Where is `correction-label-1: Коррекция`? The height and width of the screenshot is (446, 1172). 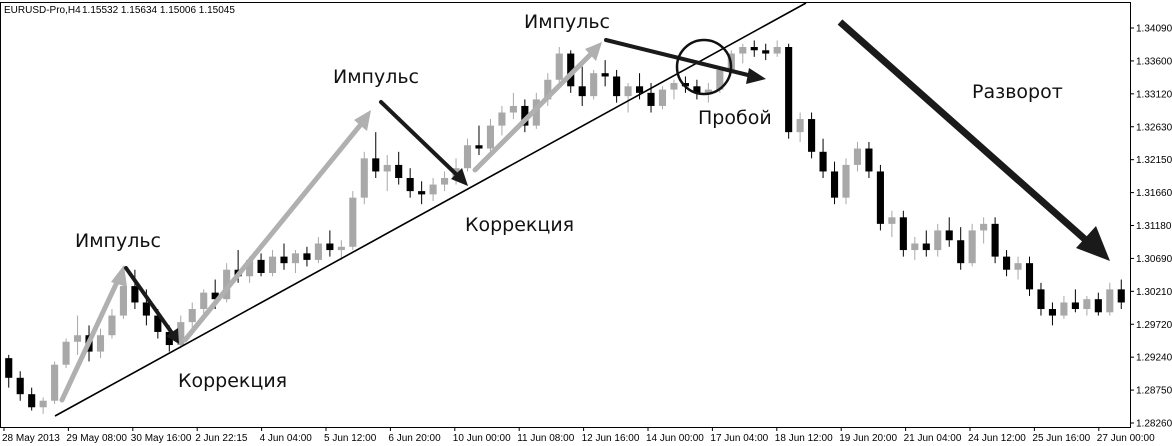
correction-label-1: Коррекция is located at coordinates (232, 381).